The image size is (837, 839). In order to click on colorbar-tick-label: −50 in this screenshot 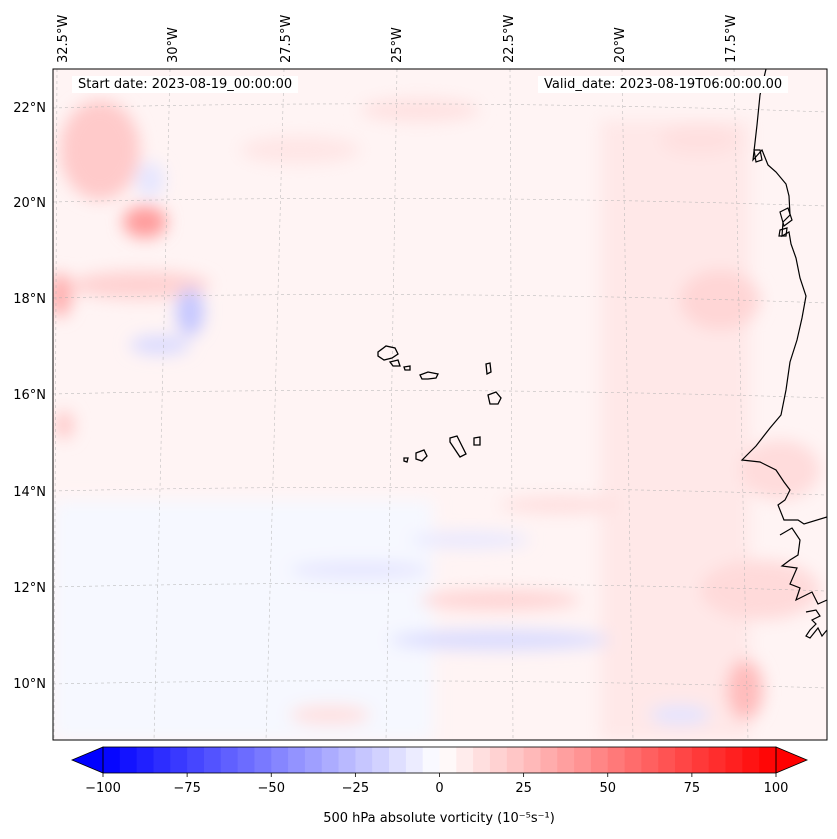, I will do `click(271, 788)`.